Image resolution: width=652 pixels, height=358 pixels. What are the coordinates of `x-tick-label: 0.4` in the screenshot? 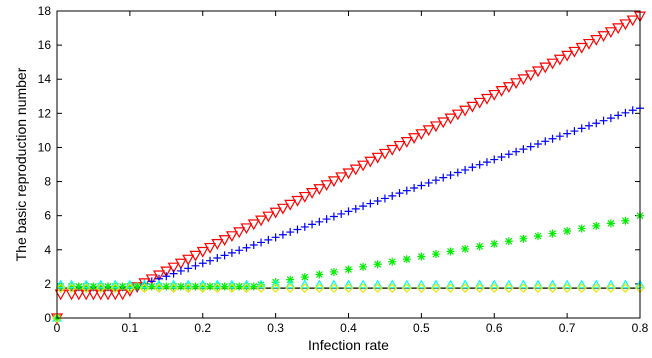 It's located at (348, 328).